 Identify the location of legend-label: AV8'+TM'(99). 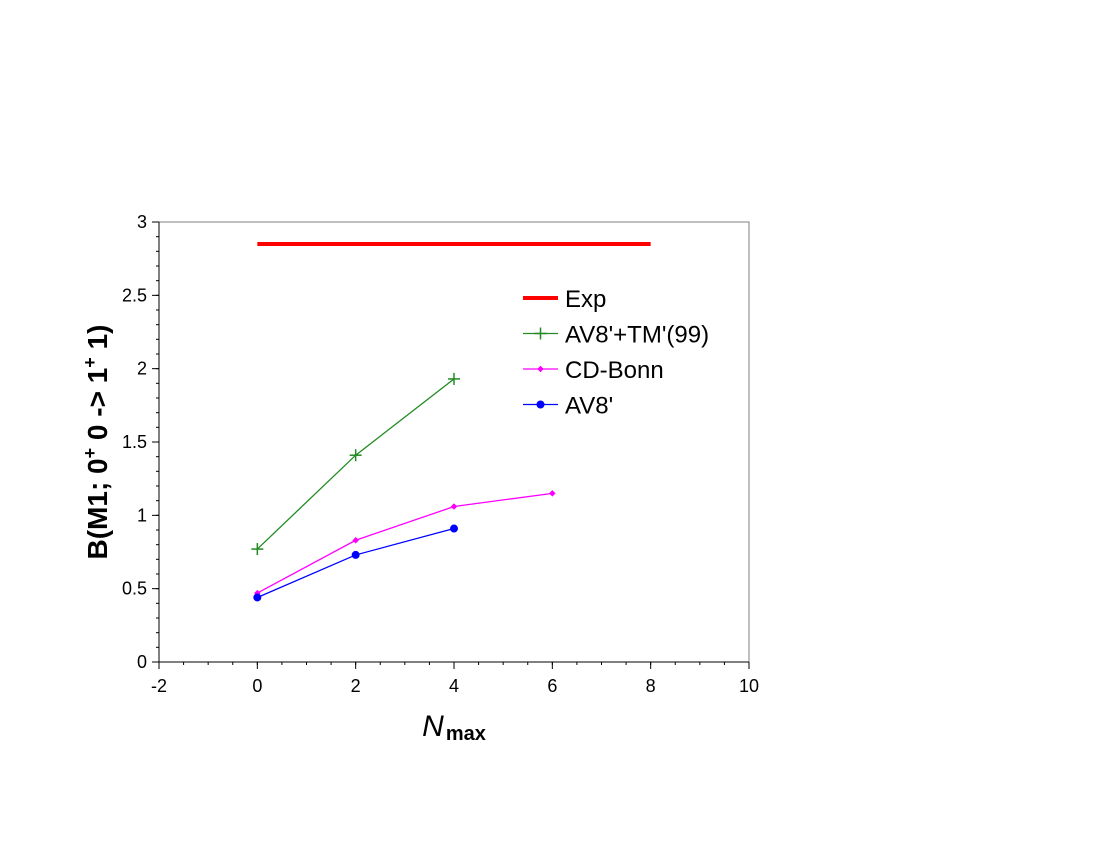
(637, 335).